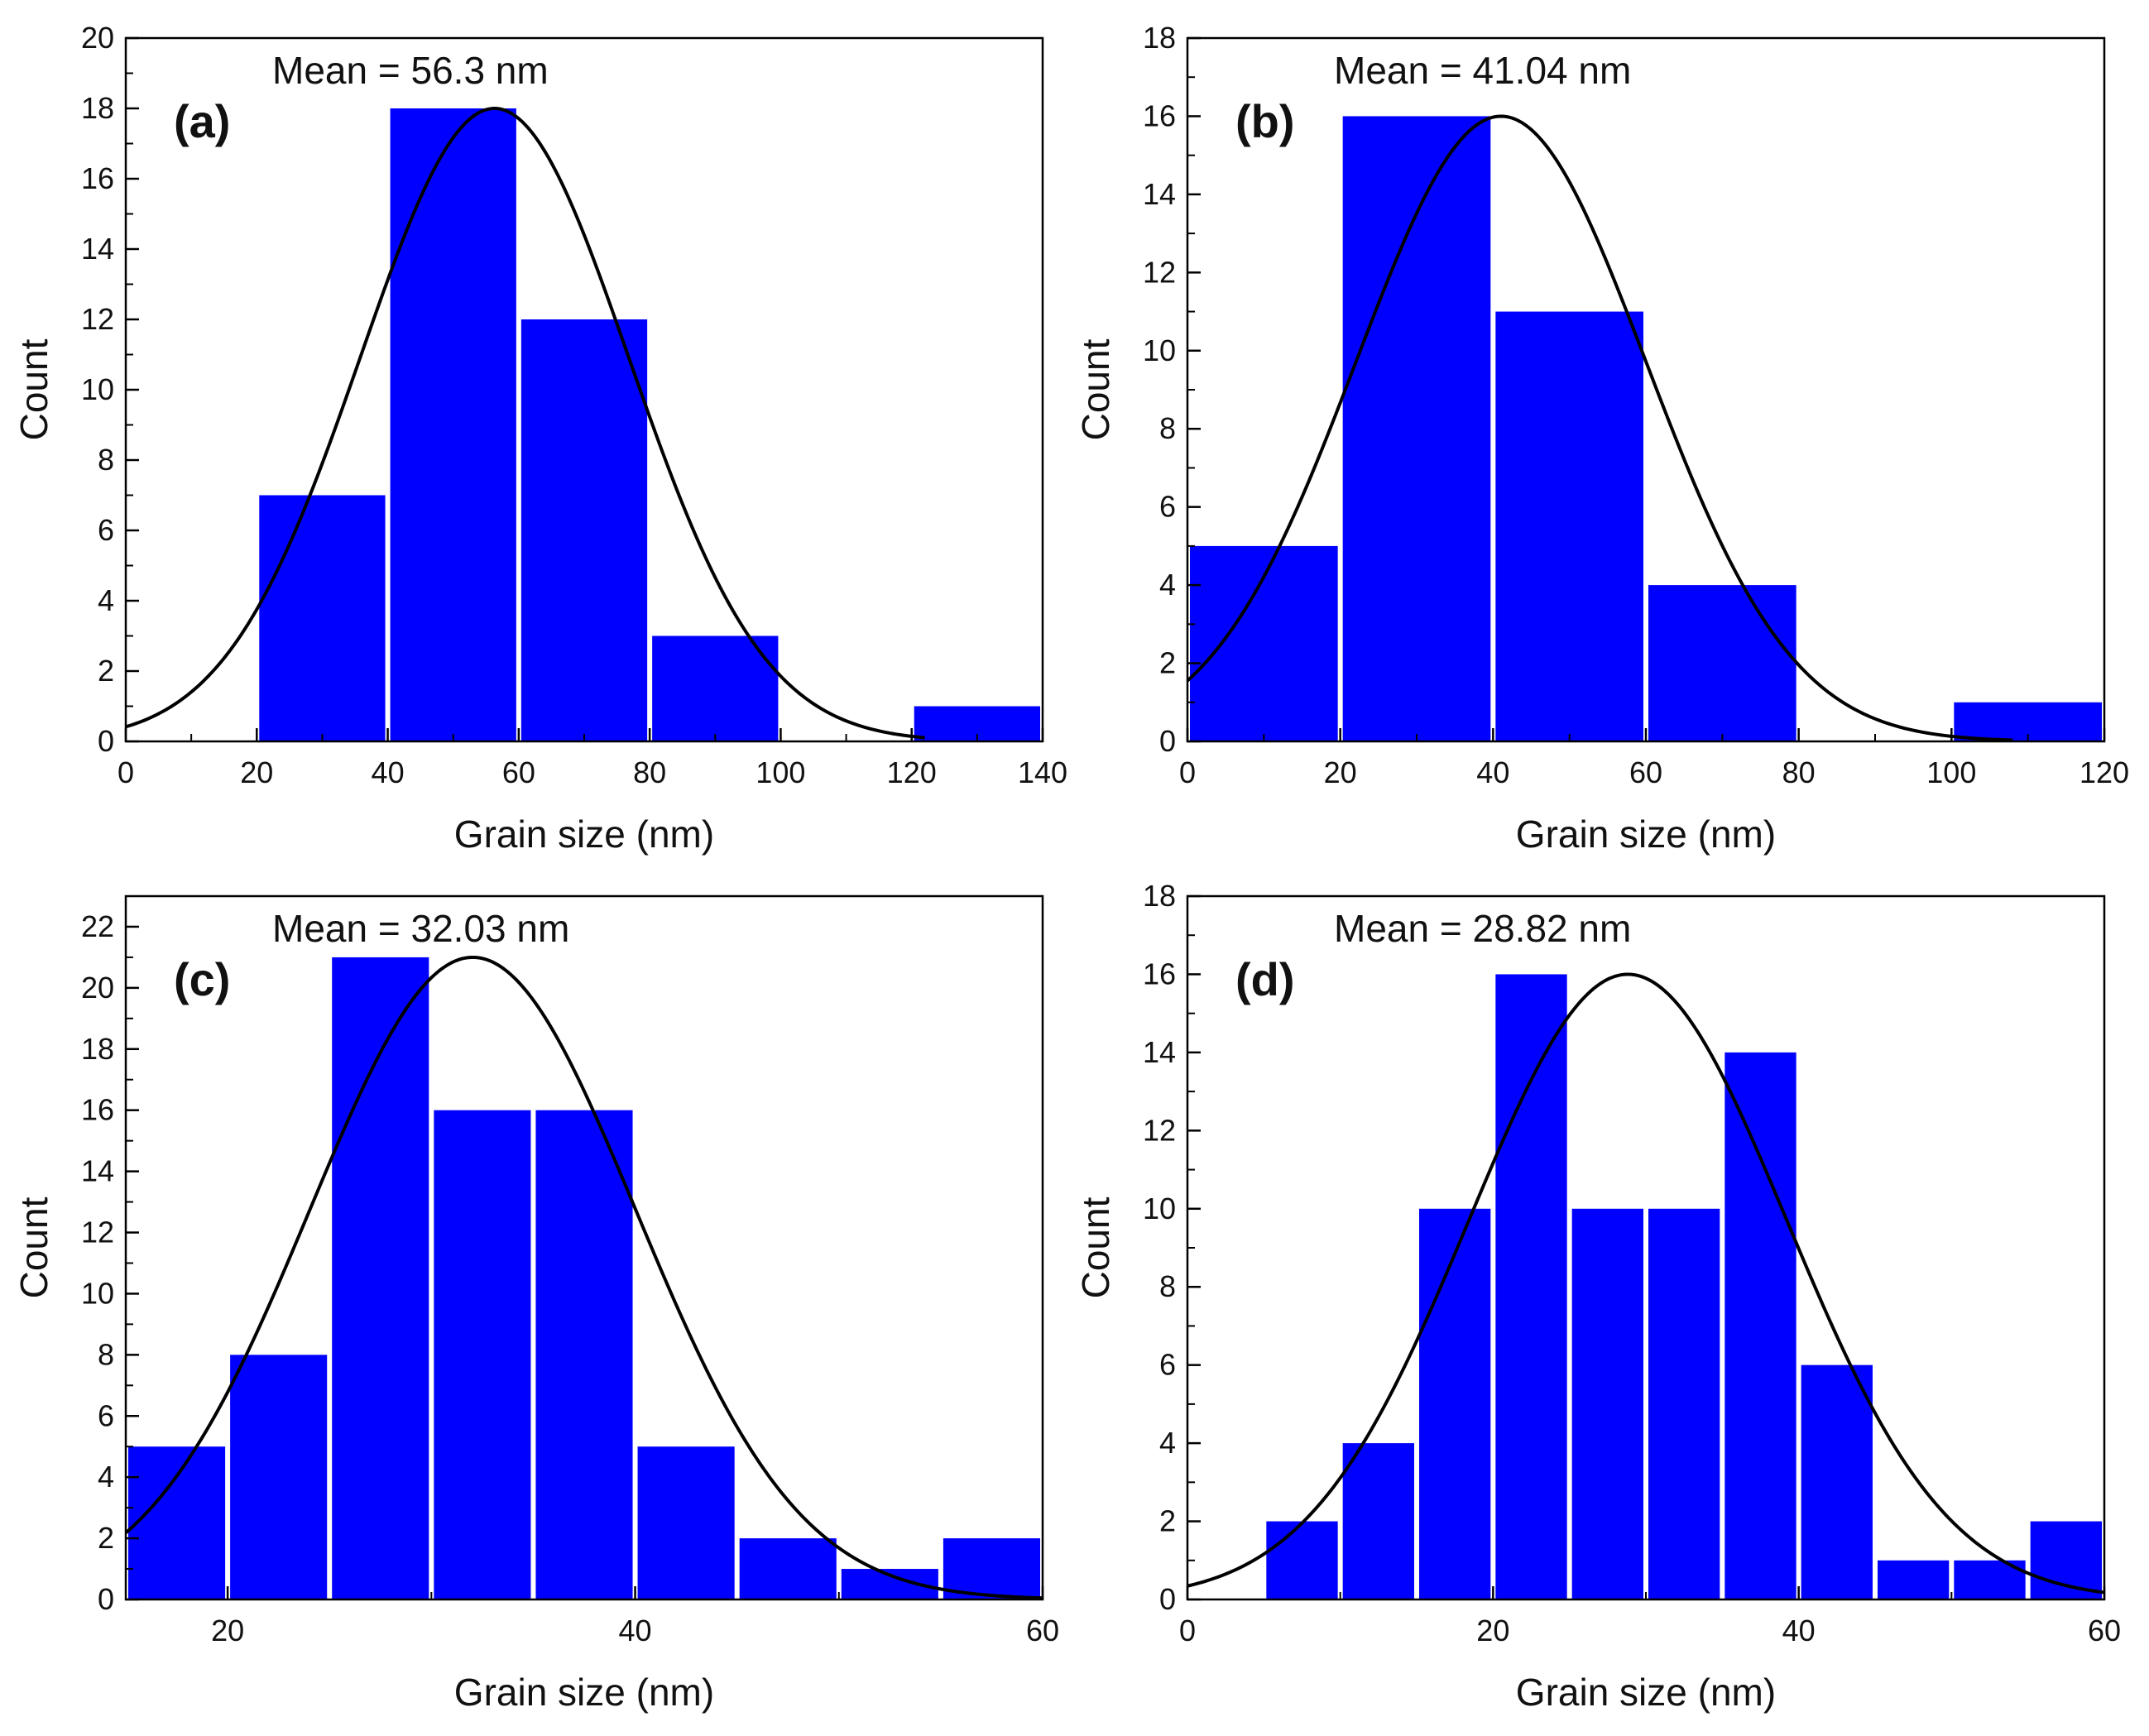  I want to click on panel-label: (a), so click(202, 121).